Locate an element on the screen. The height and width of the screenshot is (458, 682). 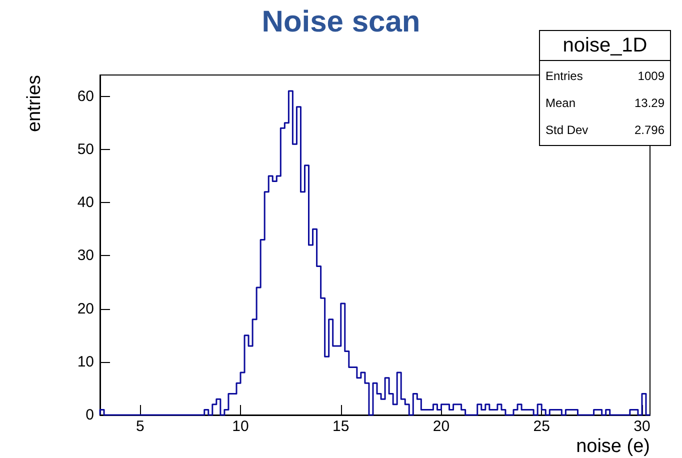
x-tick-label: 15 is located at coordinates (341, 426).